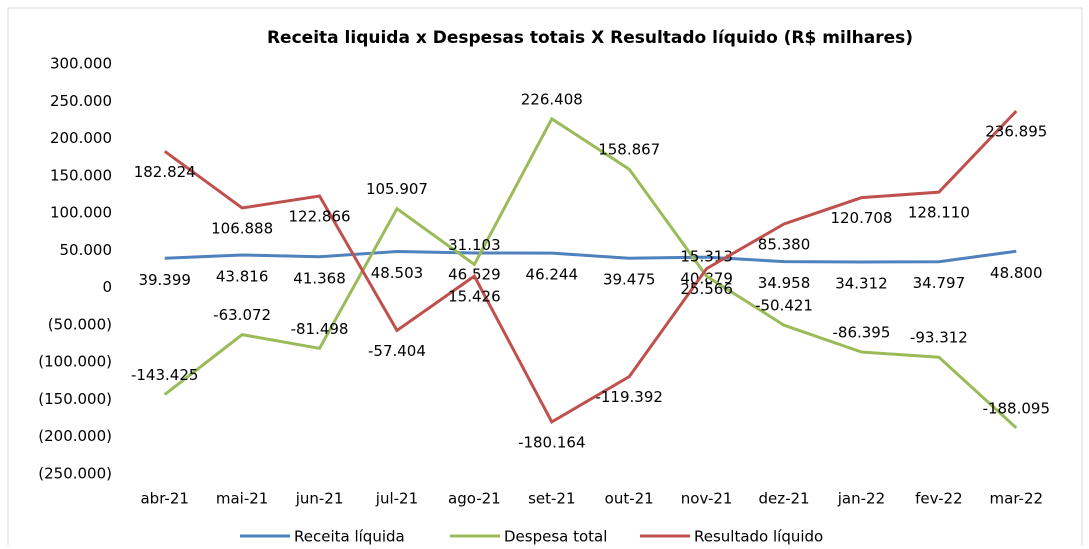  I want to click on data-label: 182.824, so click(165, 172).